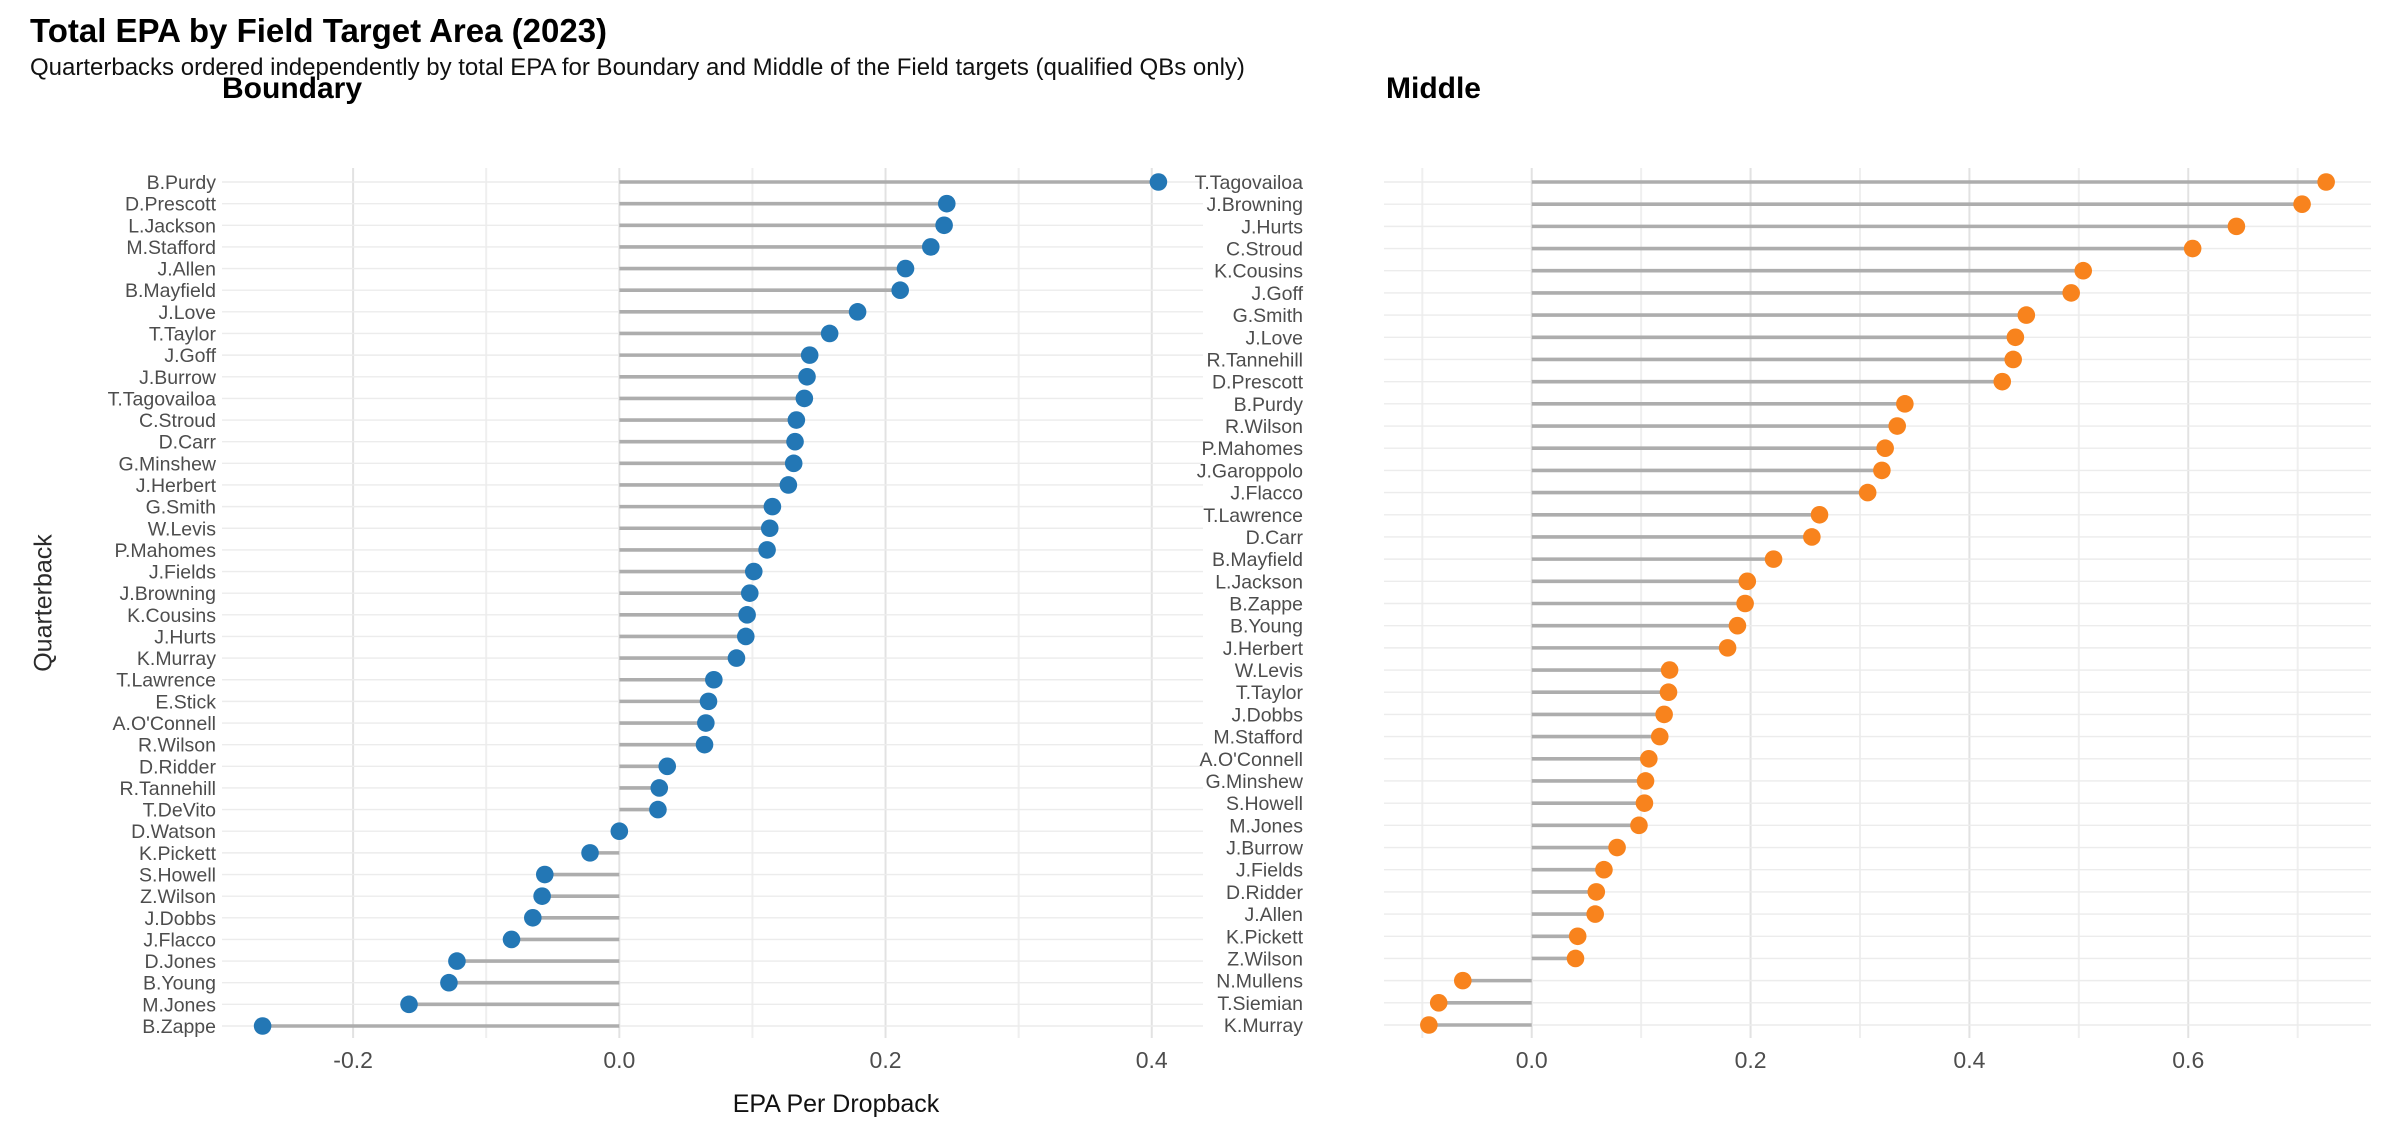 This screenshot has width=2400, height=1138. Describe the element at coordinates (836, 1104) in the screenshot. I see `x-axis-title: EPA Per Dropback` at that location.